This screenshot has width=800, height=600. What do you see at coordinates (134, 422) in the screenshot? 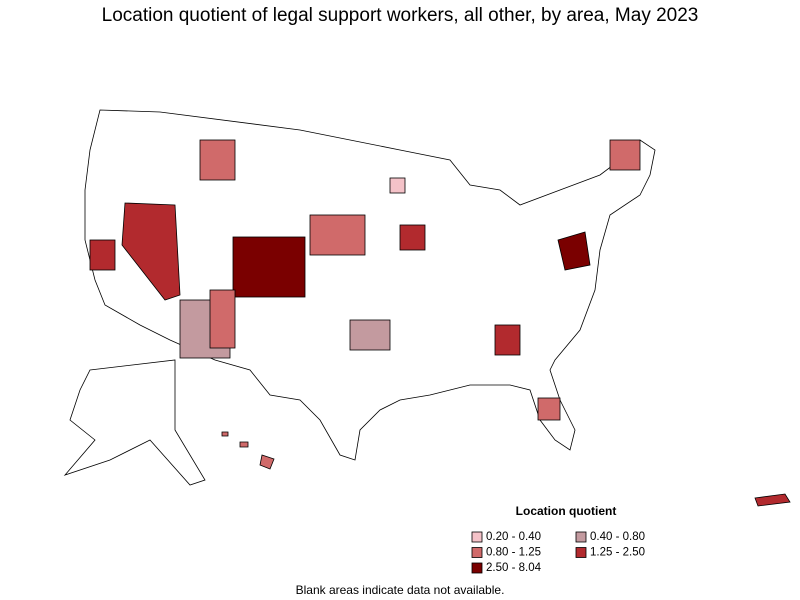
I see `alaska` at bounding box center [134, 422].